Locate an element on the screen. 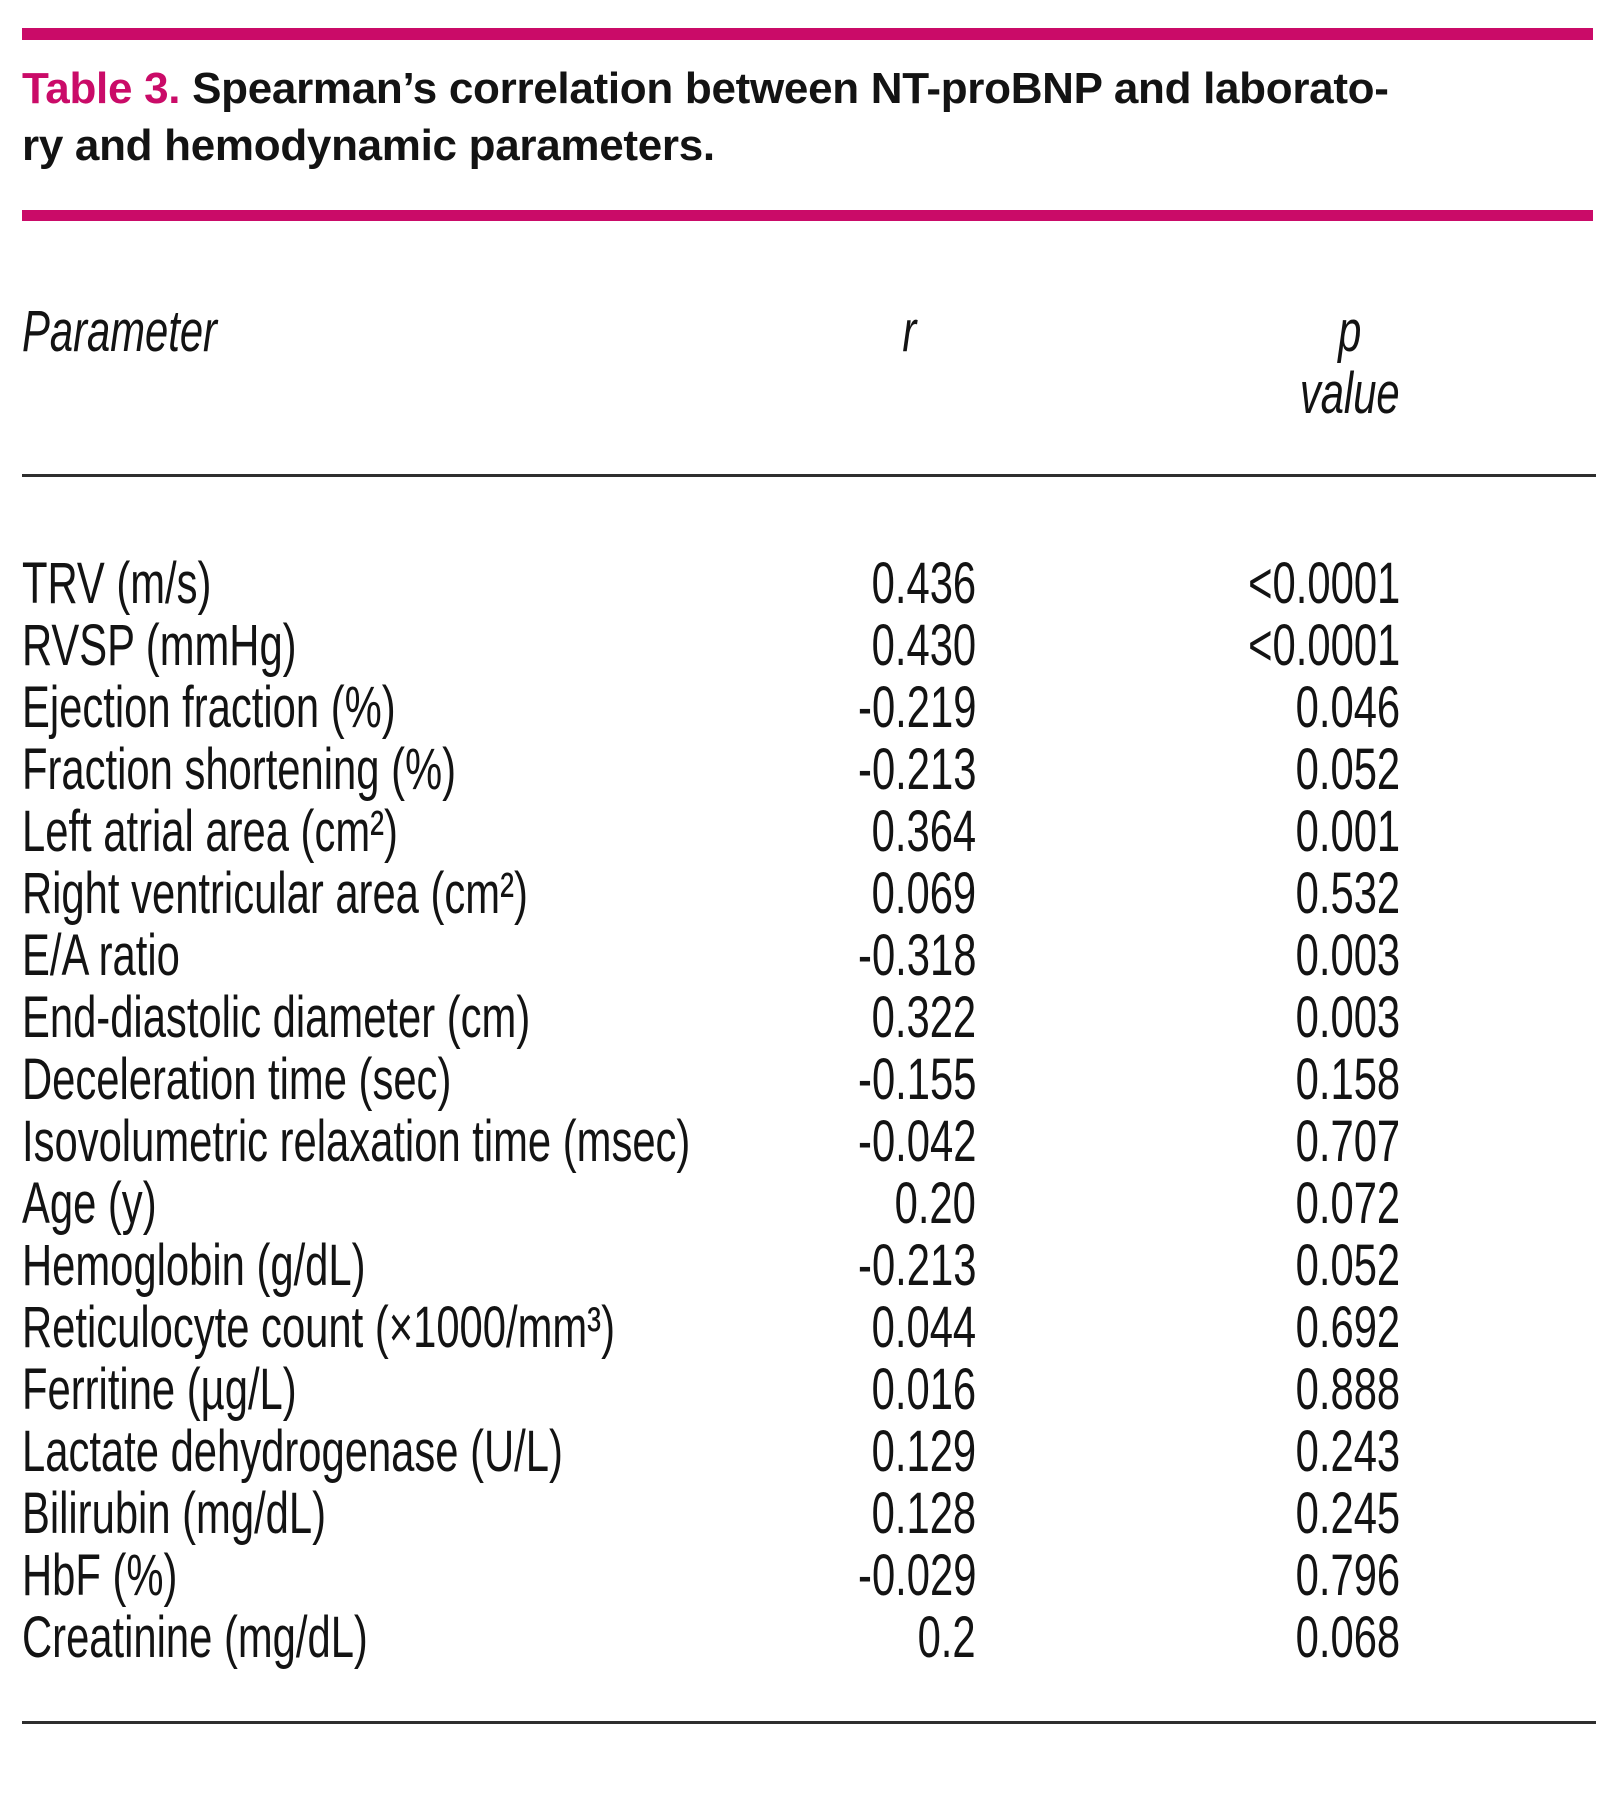 This screenshot has width=1618, height=1800. parameter-cell-container: Isovolumetric relaxation time (msec) is located at coordinates (356, 1141).